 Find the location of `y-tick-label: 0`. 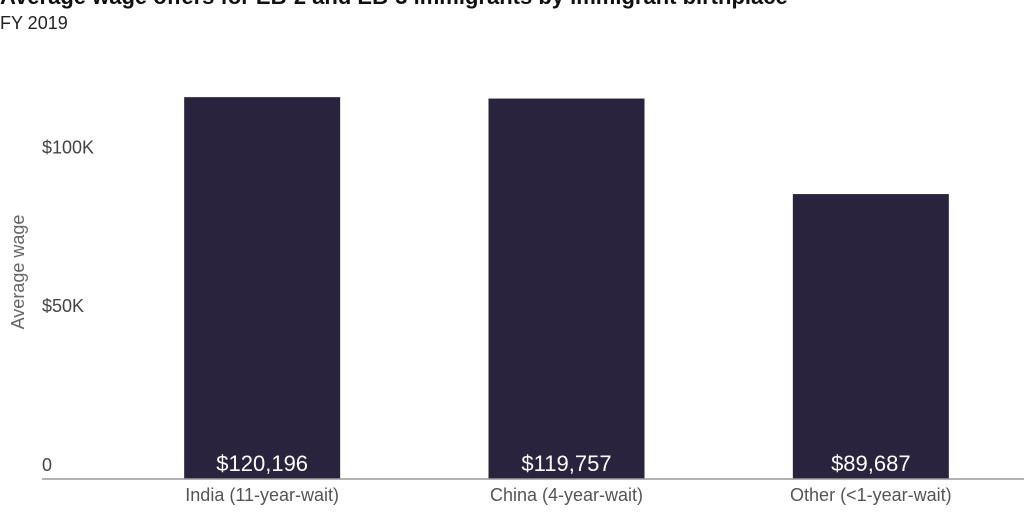

y-tick-label: 0 is located at coordinates (47, 465).